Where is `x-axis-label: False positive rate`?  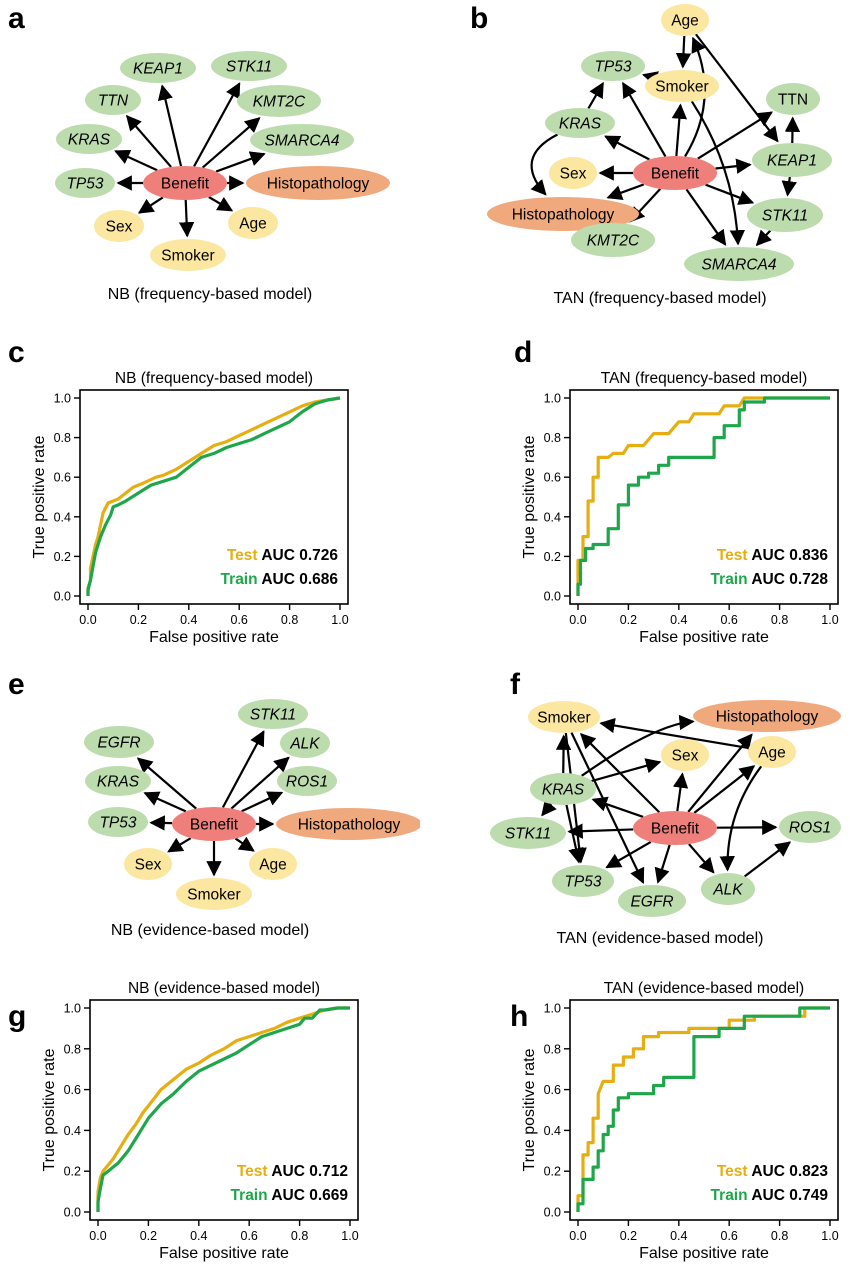 x-axis-label: False positive rate is located at coordinates (704, 1253).